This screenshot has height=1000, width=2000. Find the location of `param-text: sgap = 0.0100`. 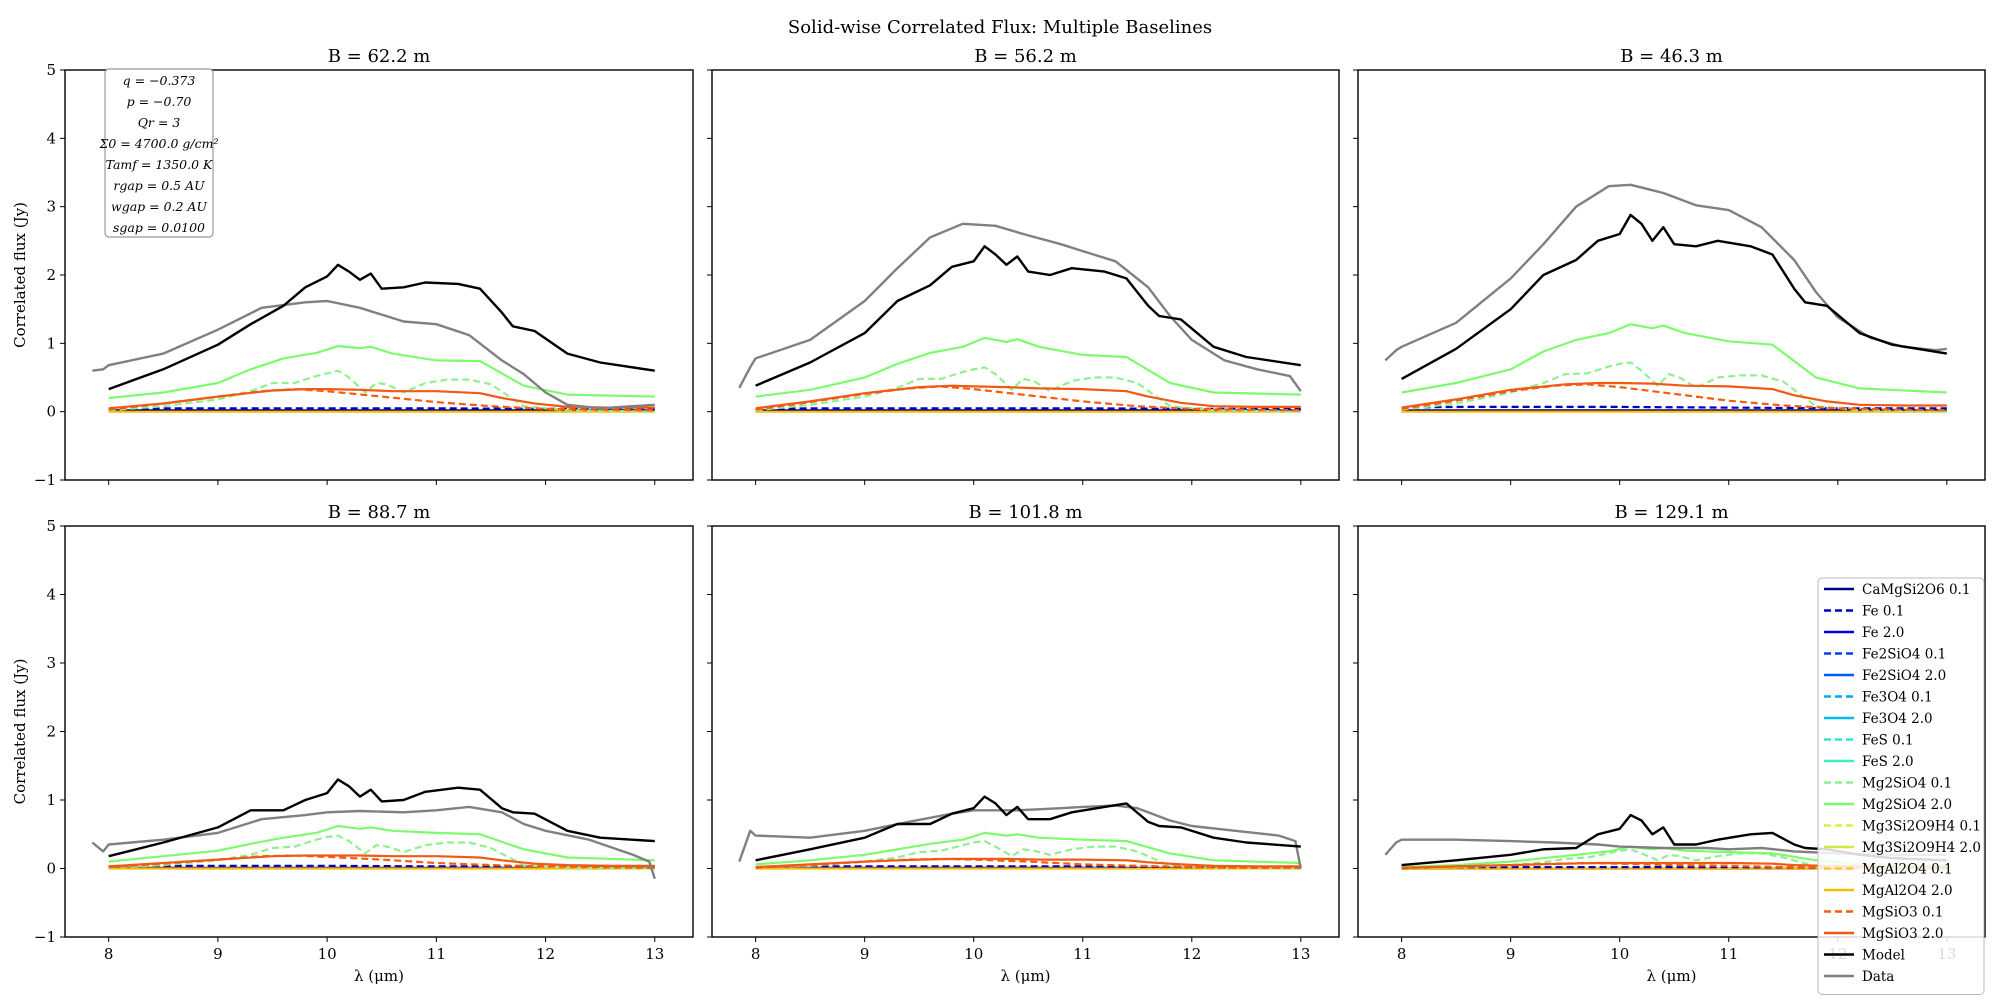

param-text: sgap = 0.0100 is located at coordinates (159, 227).